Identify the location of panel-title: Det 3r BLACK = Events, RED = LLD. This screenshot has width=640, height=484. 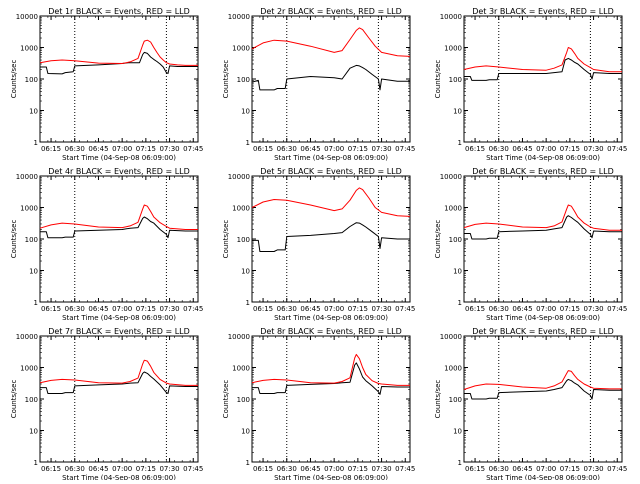
(543, 11).